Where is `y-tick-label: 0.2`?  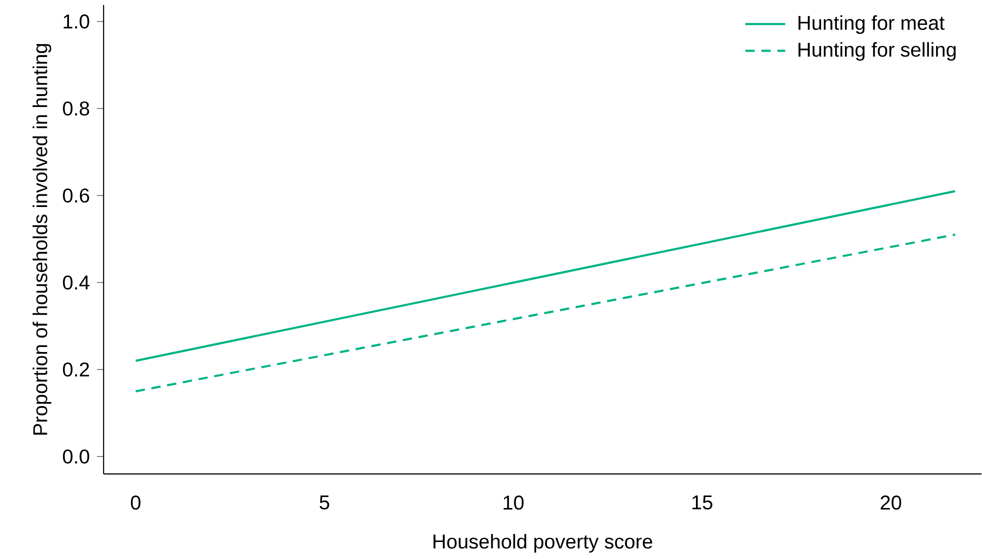
y-tick-label: 0.2 is located at coordinates (75, 369).